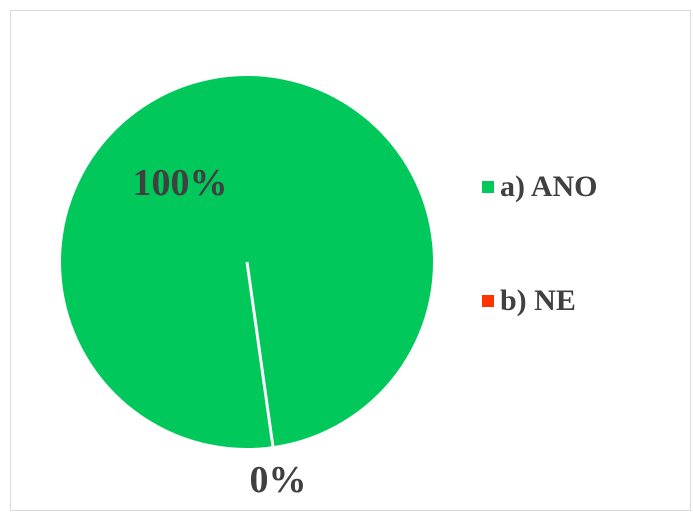 The height and width of the screenshot is (513, 693). Describe the element at coordinates (180, 183) in the screenshot. I see `data-label-ano: 100%` at that location.